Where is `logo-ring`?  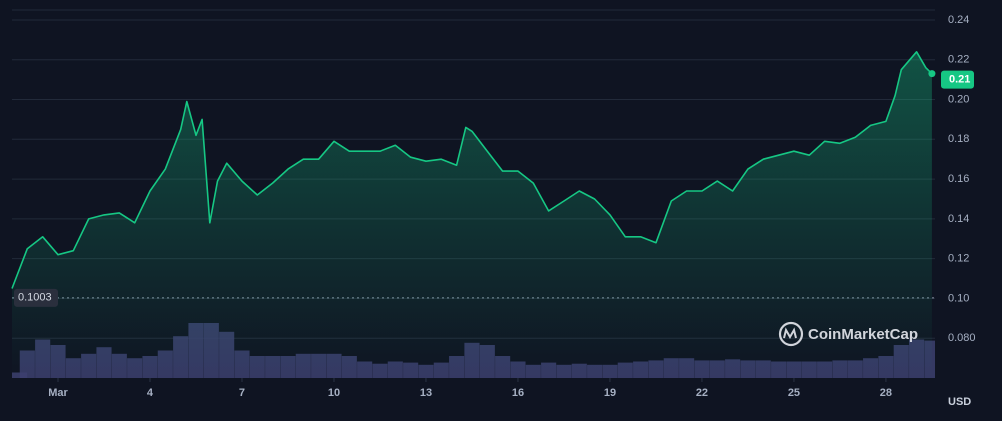 logo-ring is located at coordinates (791, 334).